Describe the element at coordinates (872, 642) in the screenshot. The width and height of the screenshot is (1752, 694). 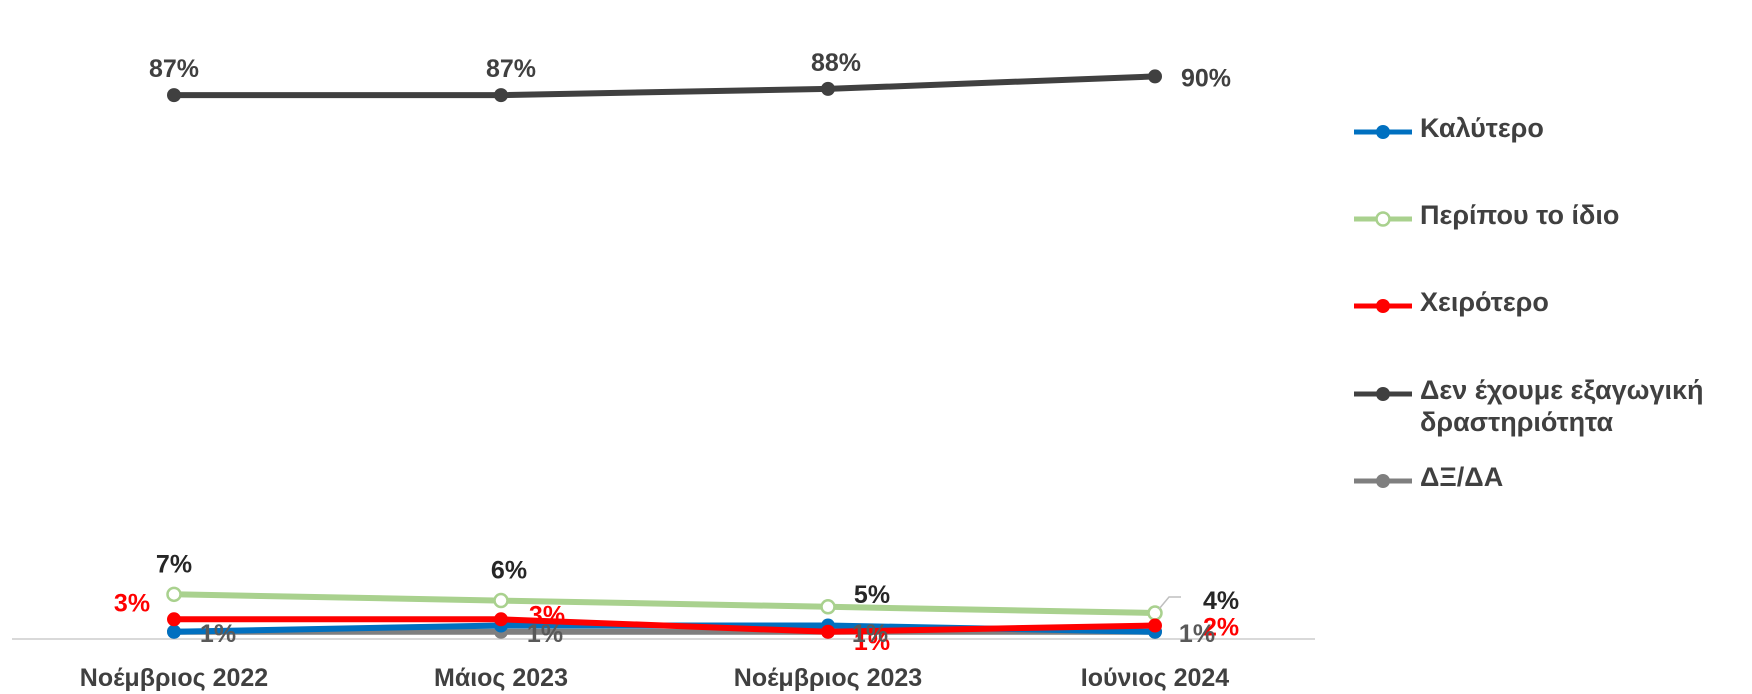
I see `data-label-1-2: 1%` at that location.